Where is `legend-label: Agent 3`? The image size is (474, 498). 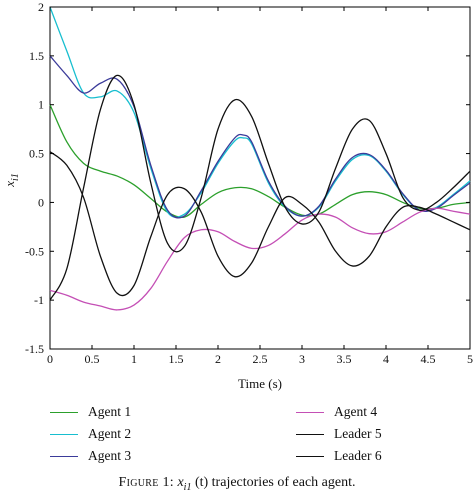 legend-label: Agent 3 is located at coordinates (110, 455).